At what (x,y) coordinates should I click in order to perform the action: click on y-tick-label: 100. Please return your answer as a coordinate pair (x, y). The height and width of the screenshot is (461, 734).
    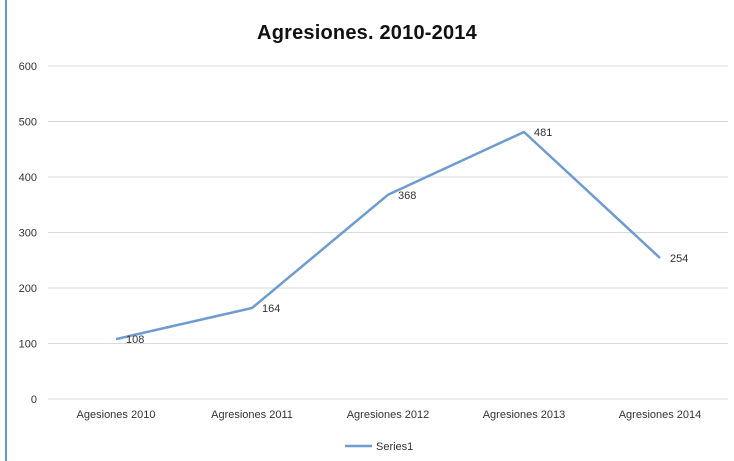
    Looking at the image, I should click on (28, 345).